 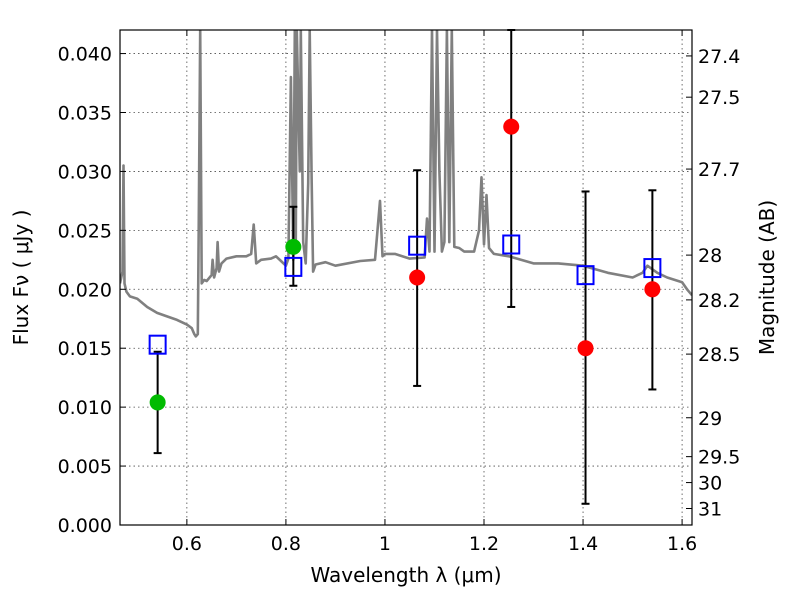 What do you see at coordinates (21, 278) in the screenshot?
I see `y-axis-label: Flux Fν ( μJy )` at bounding box center [21, 278].